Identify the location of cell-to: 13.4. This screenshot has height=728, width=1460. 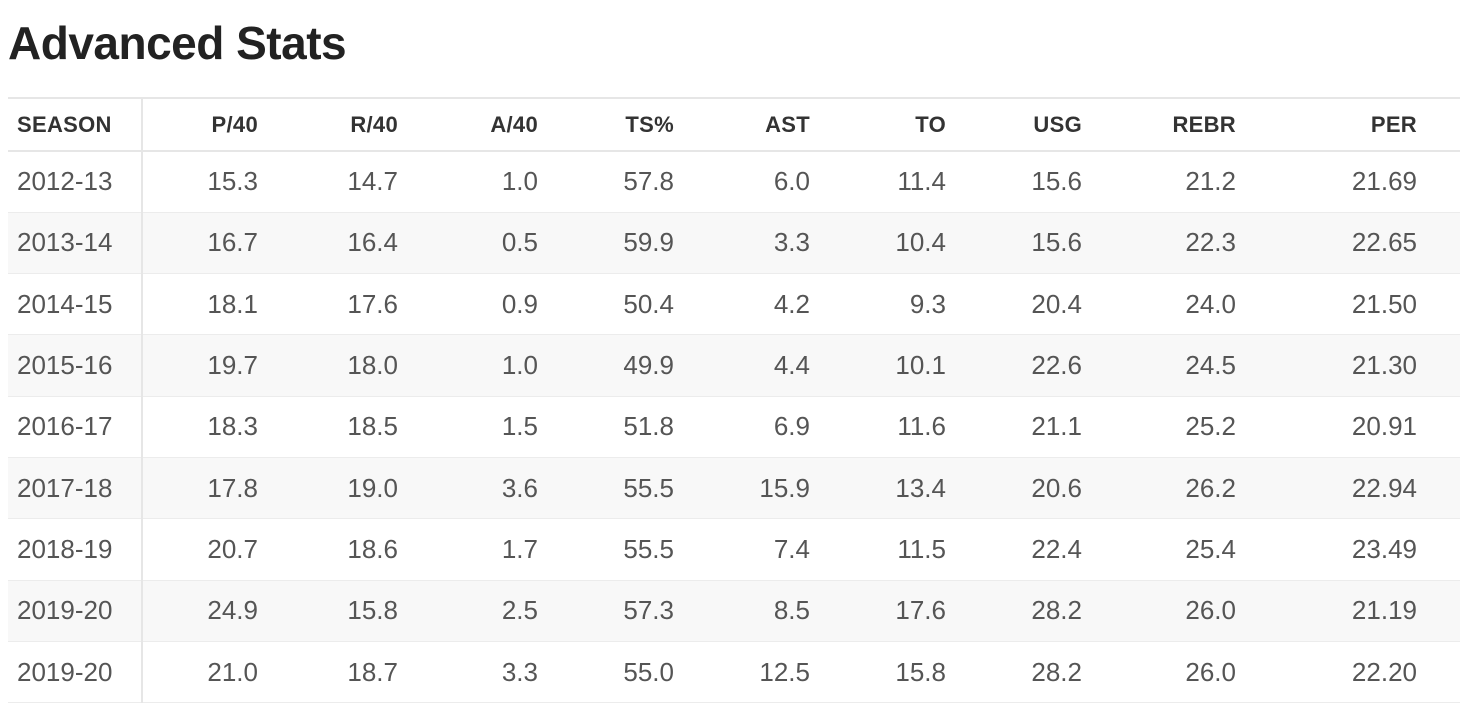
(920, 487).